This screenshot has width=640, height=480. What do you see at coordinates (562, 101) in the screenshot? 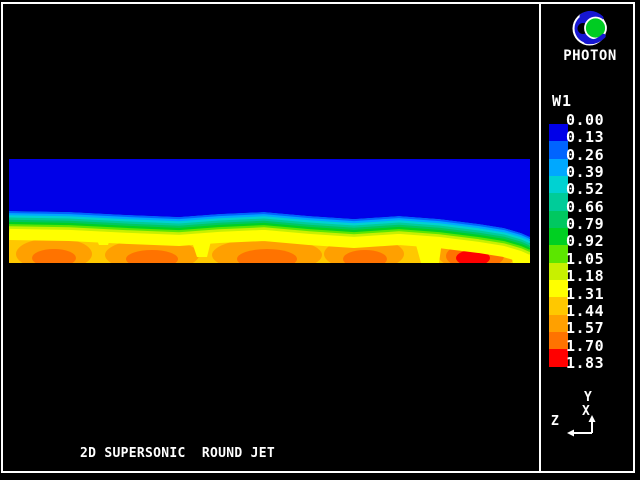
I see `legend-variable-label: W1` at bounding box center [562, 101].